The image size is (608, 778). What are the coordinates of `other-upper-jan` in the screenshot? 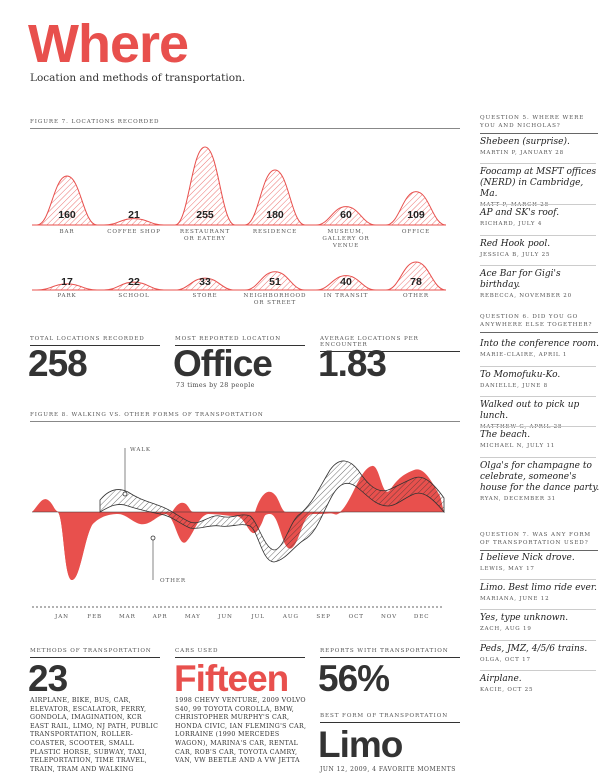 It's located at (46, 505).